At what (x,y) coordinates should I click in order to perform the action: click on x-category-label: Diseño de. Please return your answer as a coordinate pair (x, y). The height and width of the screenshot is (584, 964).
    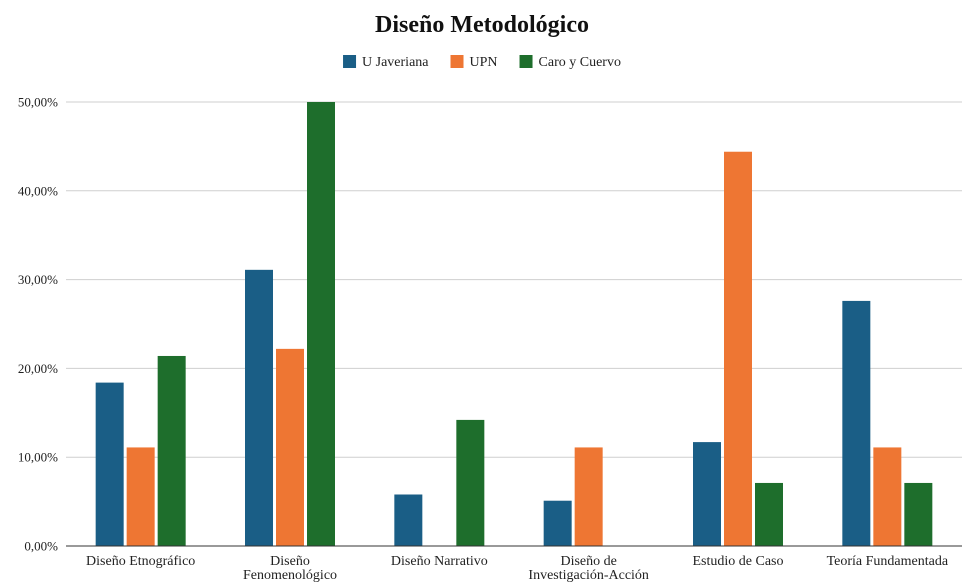
    Looking at the image, I should click on (588, 561).